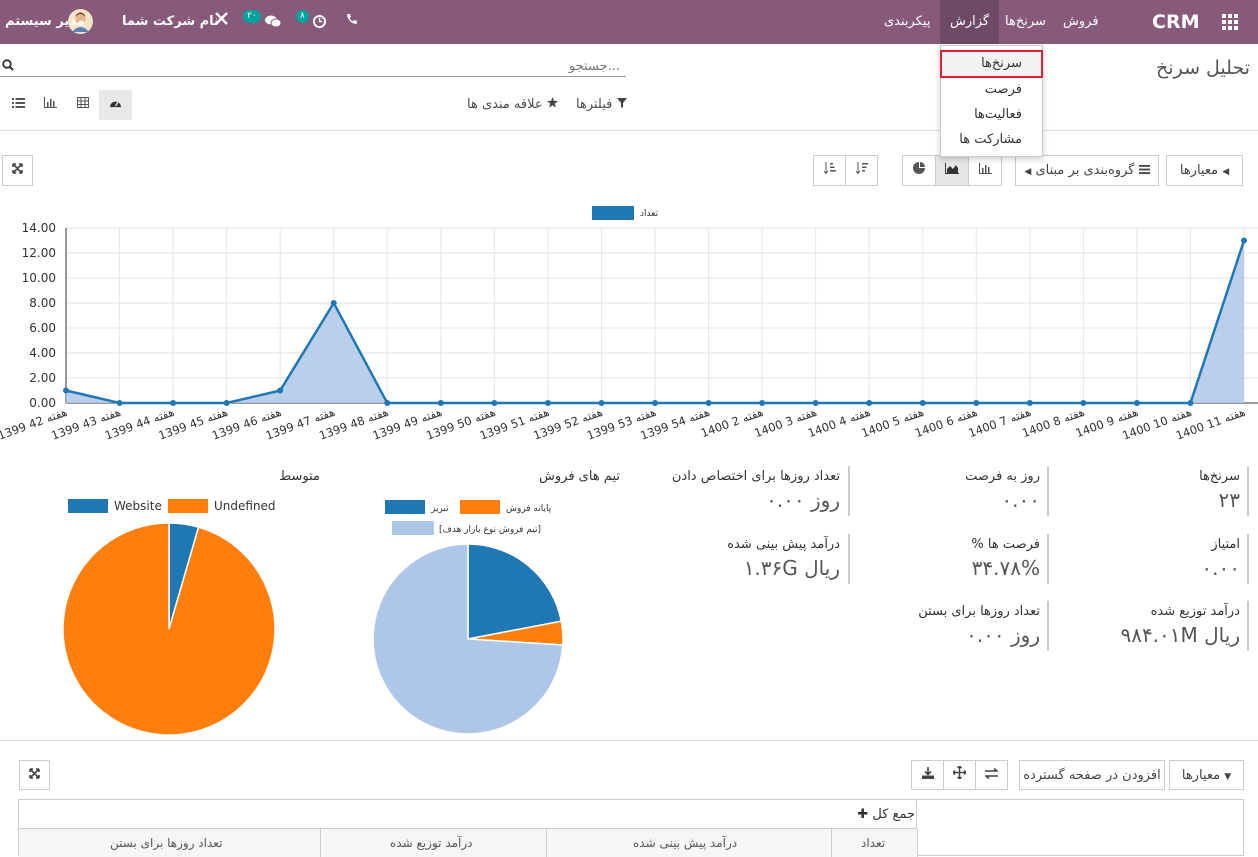  Describe the element at coordinates (34, 775) in the screenshot. I see `expand-pivot-button` at that location.